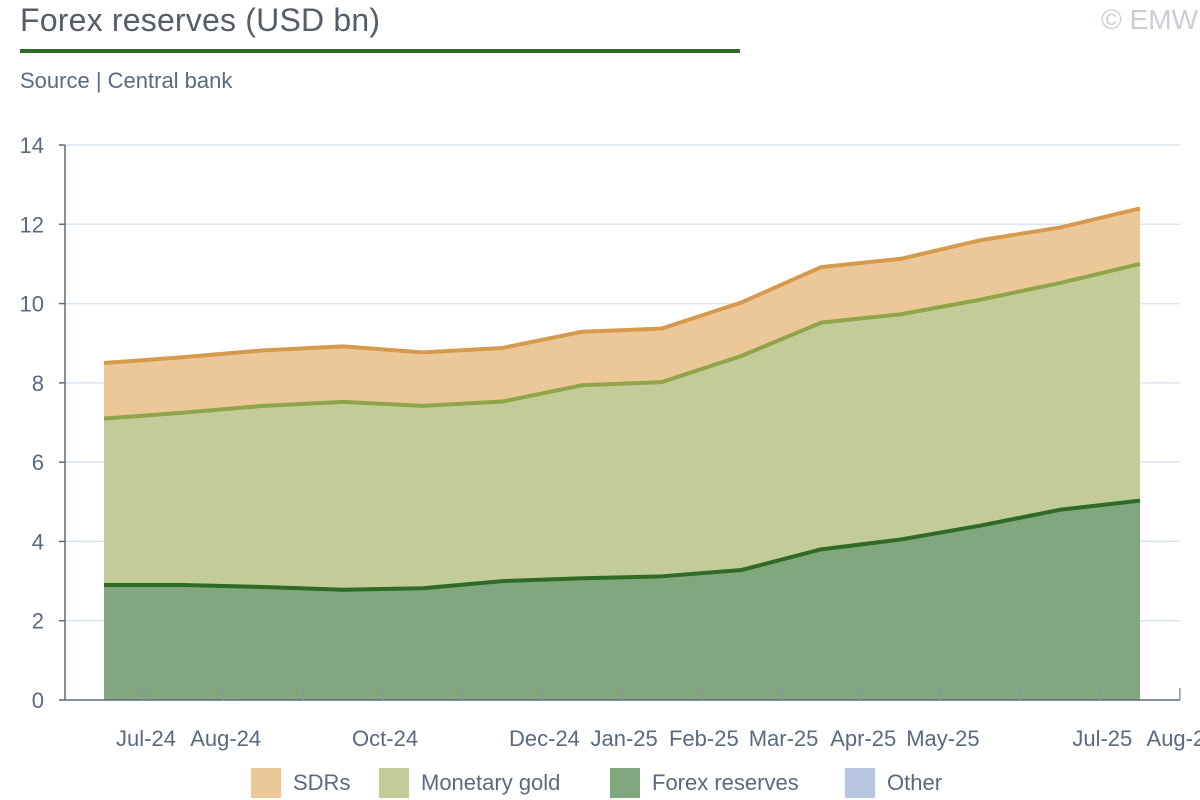  I want to click on legend-label-other: Other, so click(915, 782).